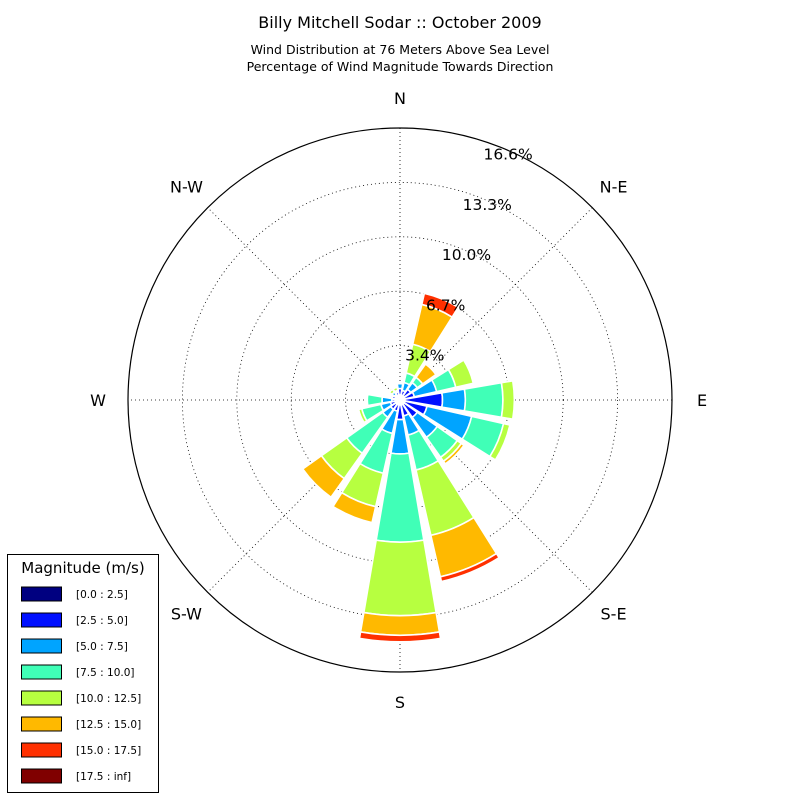 The image size is (800, 800). What do you see at coordinates (487, 205) in the screenshot?
I see `radial-tick-label: 13.3%` at bounding box center [487, 205].